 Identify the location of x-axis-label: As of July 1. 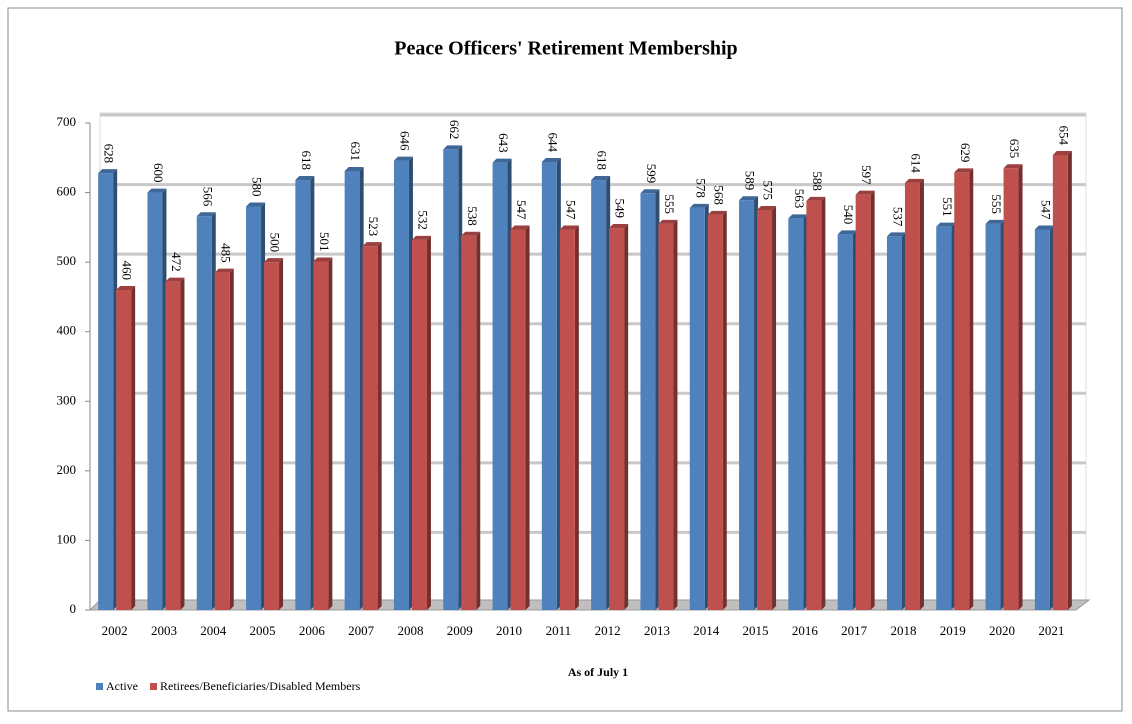
(598, 672).